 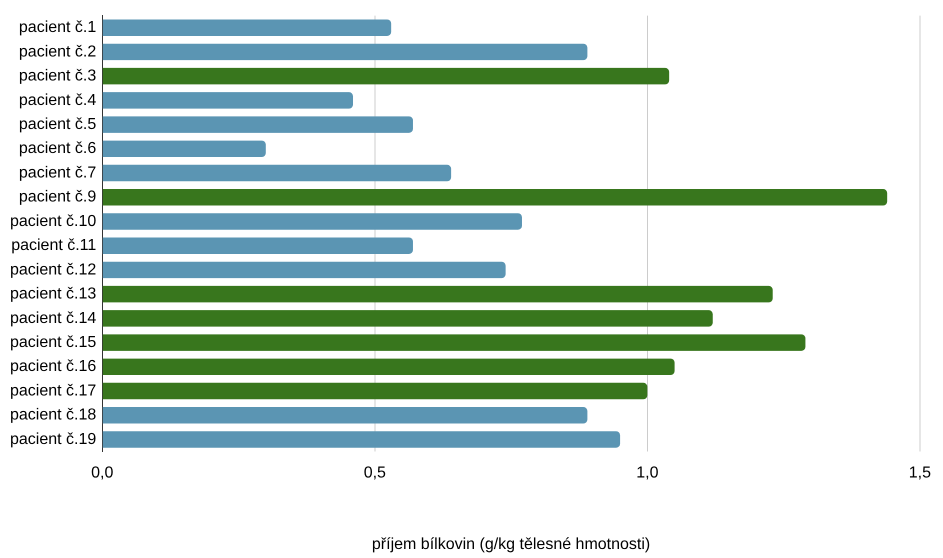 What do you see at coordinates (53, 221) in the screenshot?
I see `y-tick-label: pacient č.10` at bounding box center [53, 221].